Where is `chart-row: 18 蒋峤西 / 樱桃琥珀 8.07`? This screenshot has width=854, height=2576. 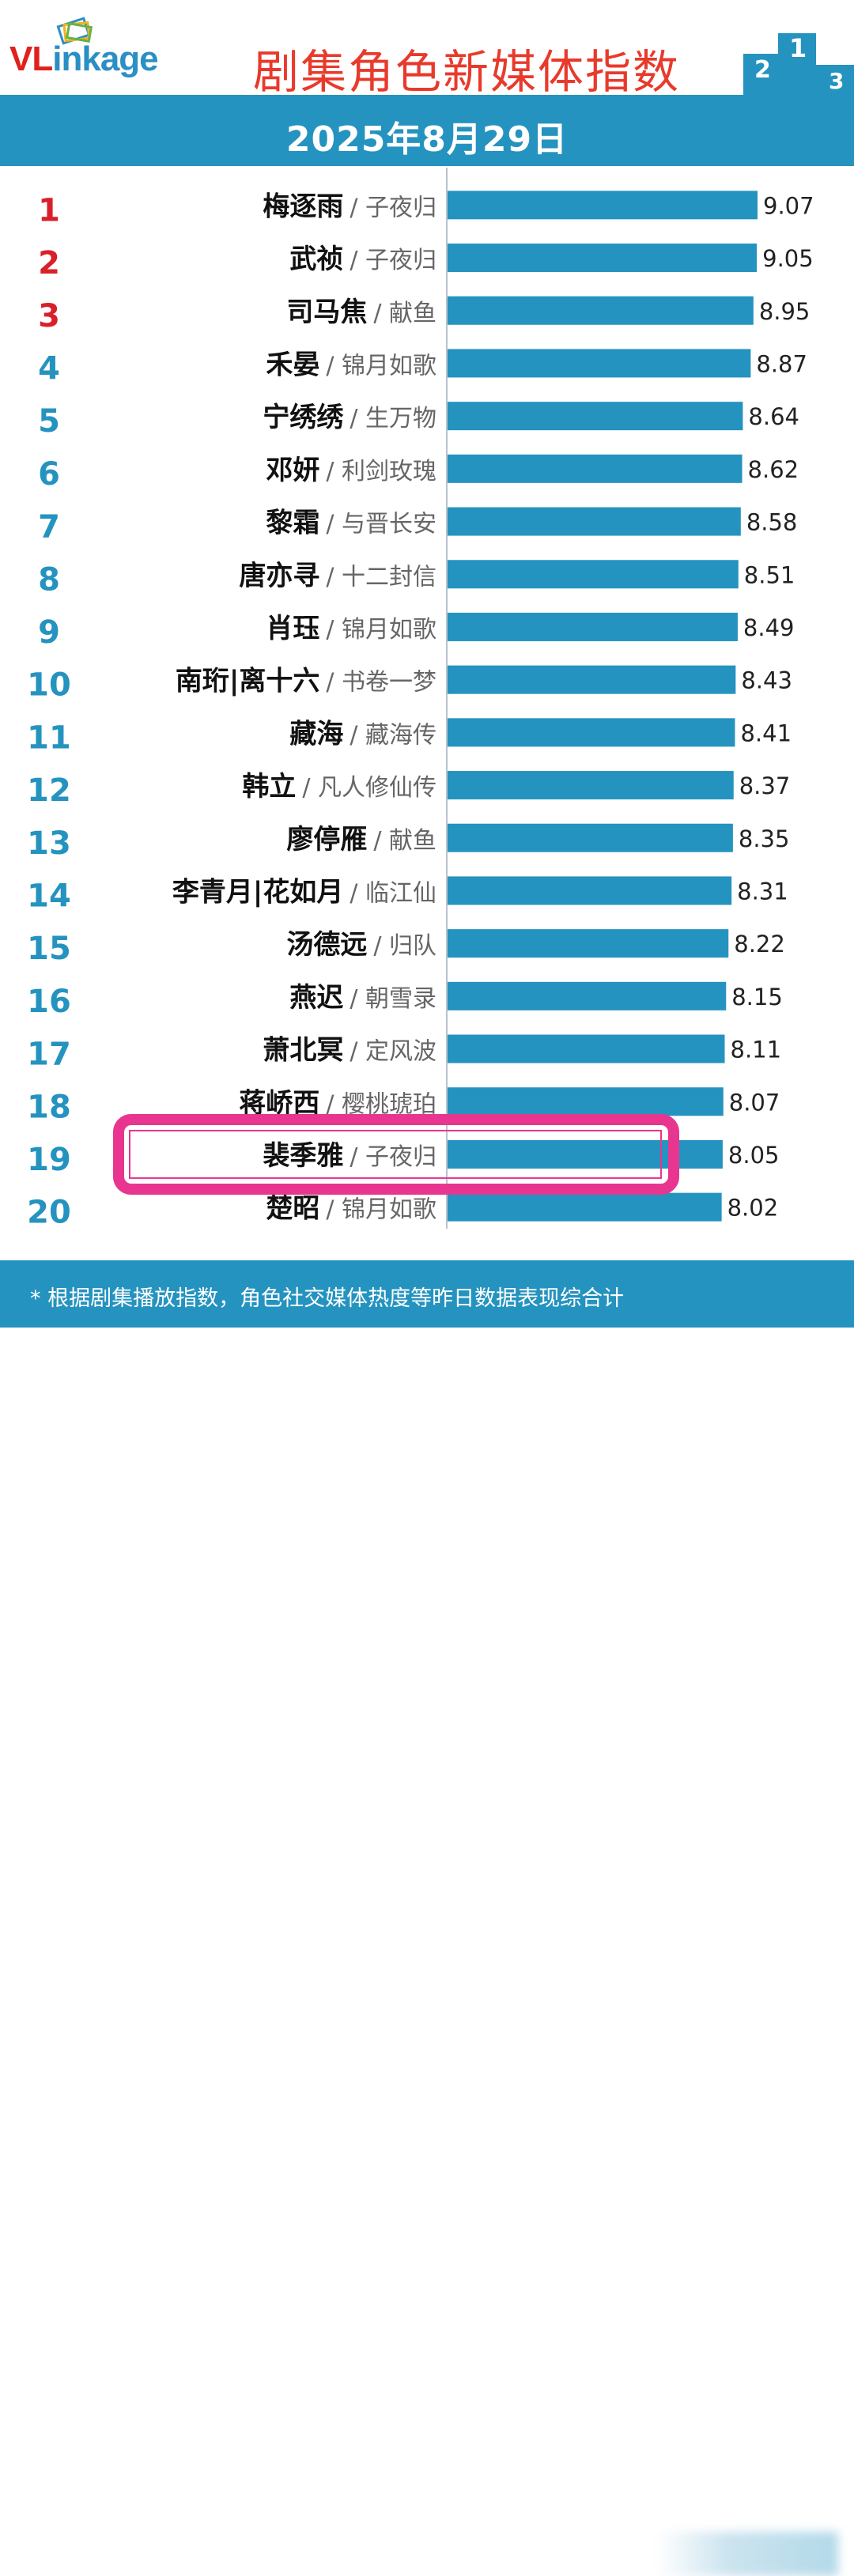
chart-row: 18 蒋峤西 / 樱桃琥珀 8.07 is located at coordinates (404, 1106).